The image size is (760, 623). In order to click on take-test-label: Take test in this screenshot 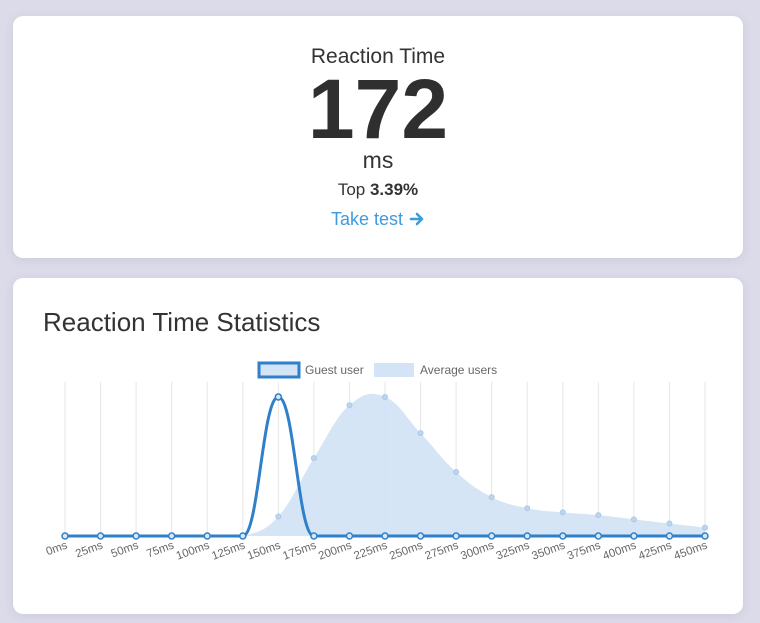, I will do `click(367, 219)`.